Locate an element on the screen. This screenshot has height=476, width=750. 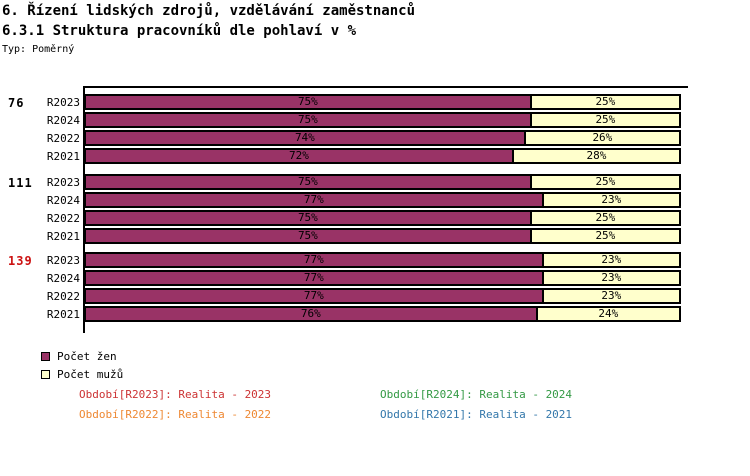
bar-row: R2021 76% 24% is located at coordinates (375, 314).